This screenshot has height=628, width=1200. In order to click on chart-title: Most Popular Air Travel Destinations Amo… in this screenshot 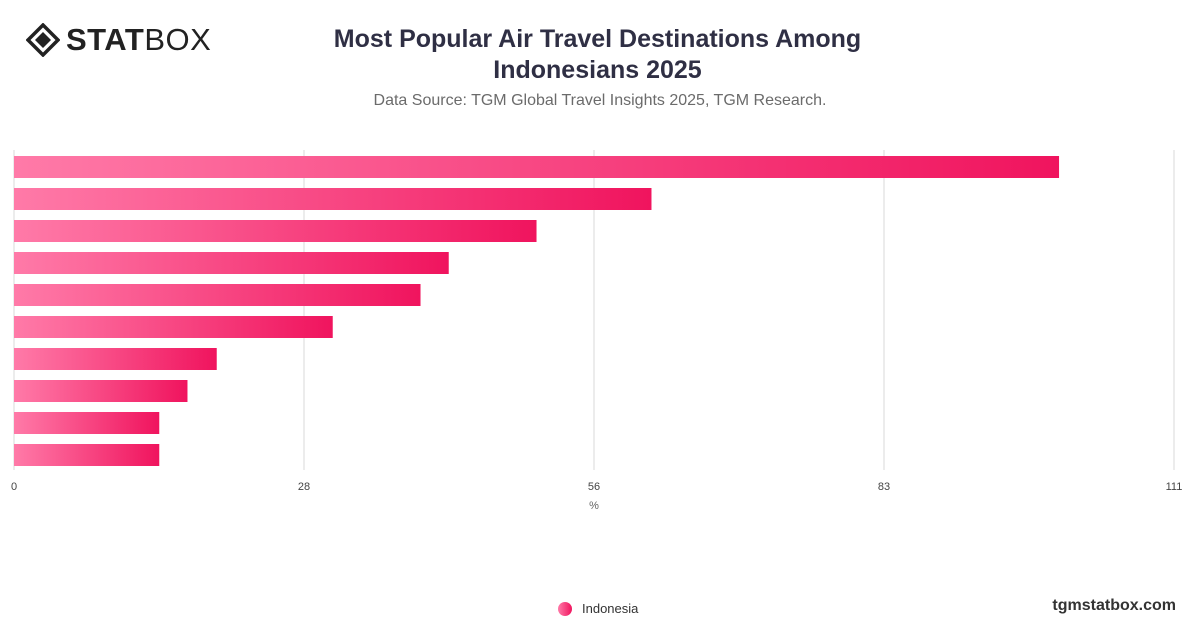, I will do `click(597, 54)`.